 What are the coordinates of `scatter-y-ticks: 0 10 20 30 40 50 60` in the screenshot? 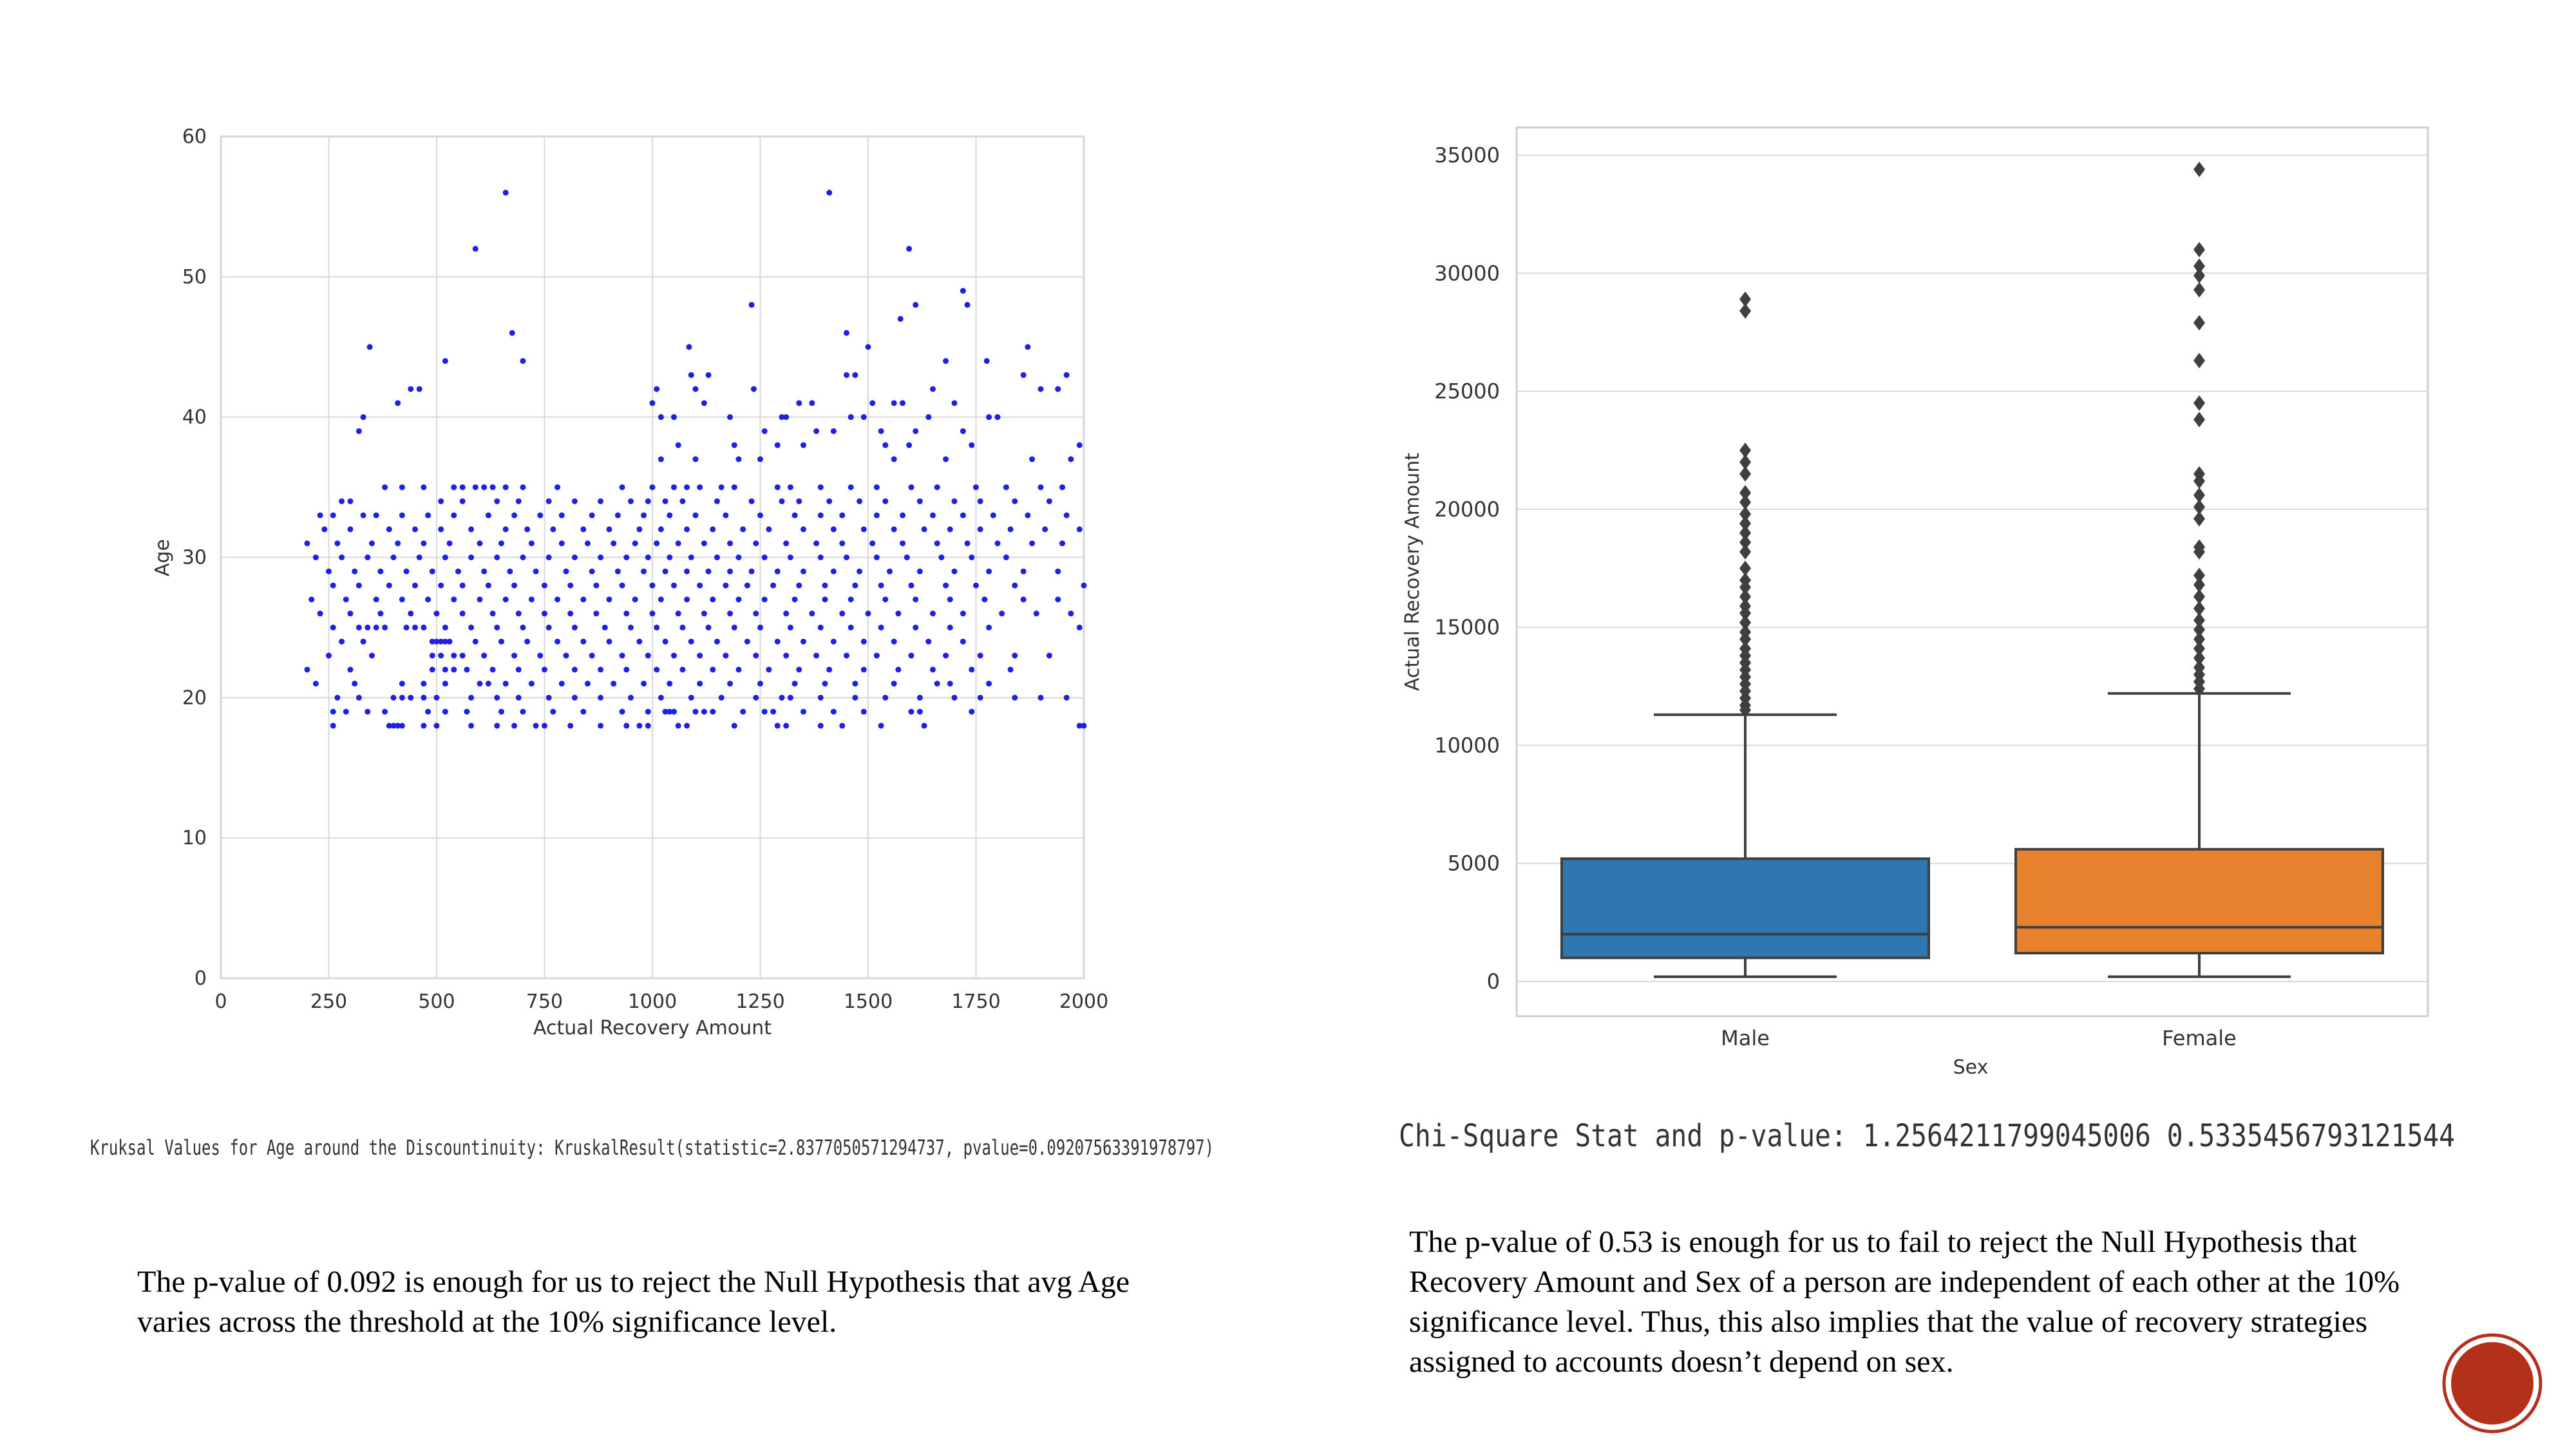 It's located at (194, 558).